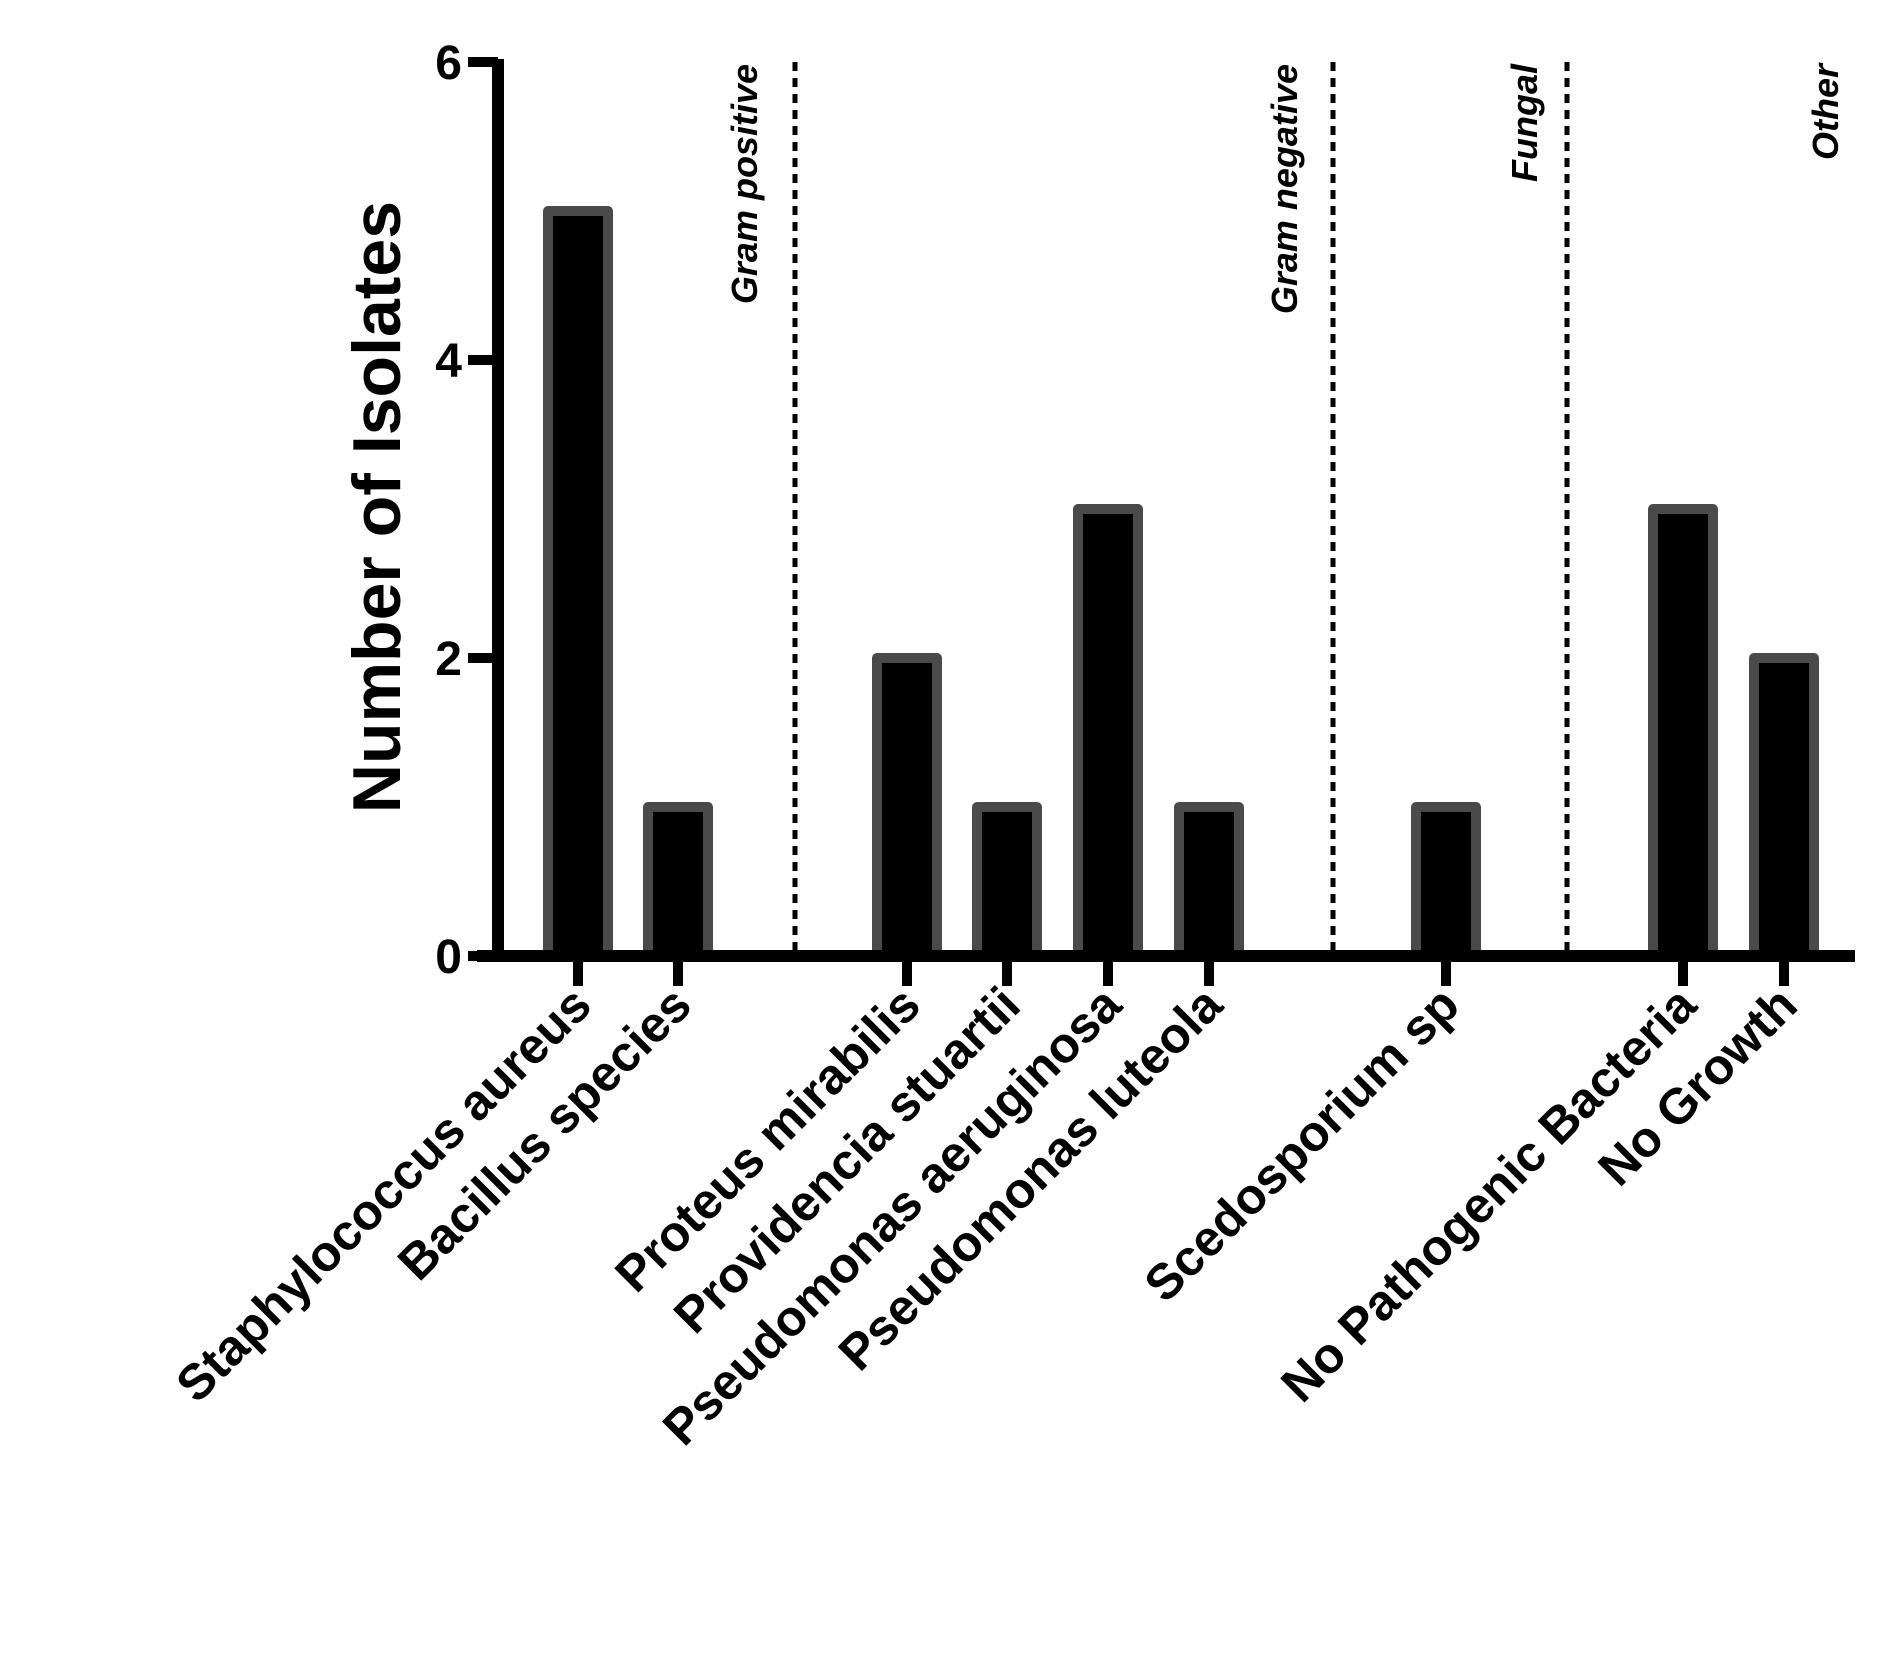 The width and height of the screenshot is (1881, 1663). What do you see at coordinates (1284, 189) in the screenshot?
I see `group-label-2: Gram negative` at bounding box center [1284, 189].